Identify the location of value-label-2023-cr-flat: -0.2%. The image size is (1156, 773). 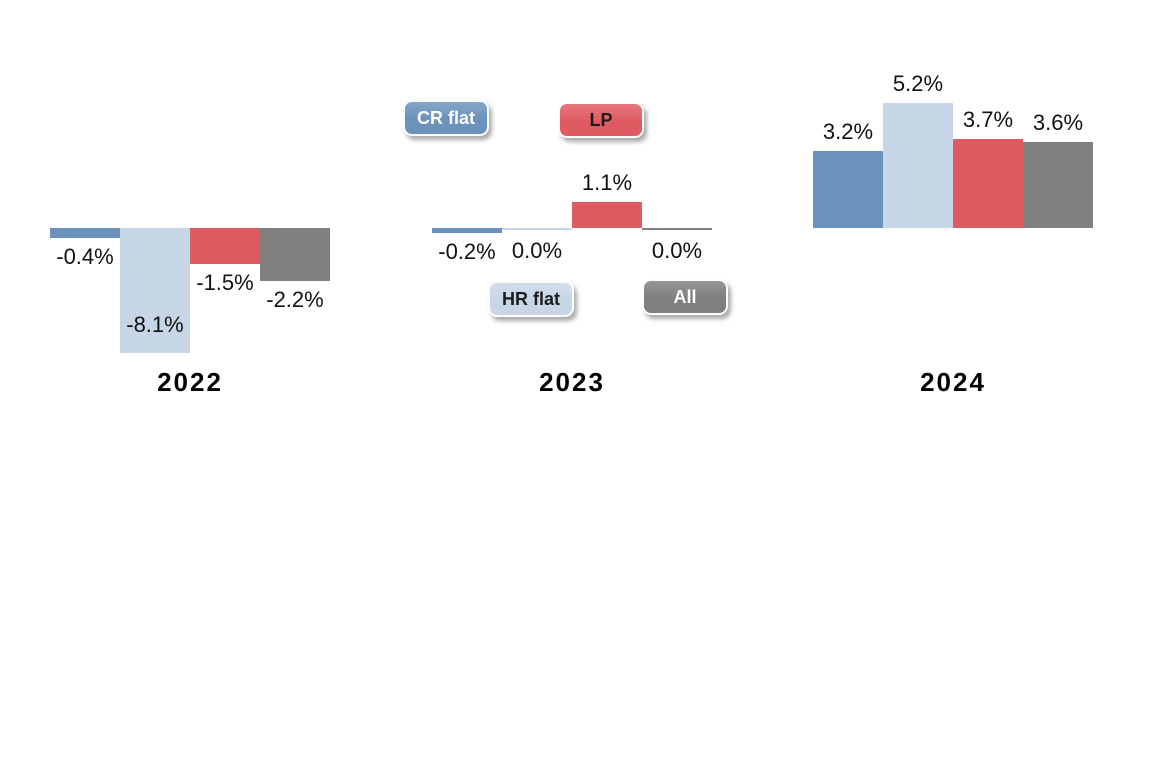
(467, 251).